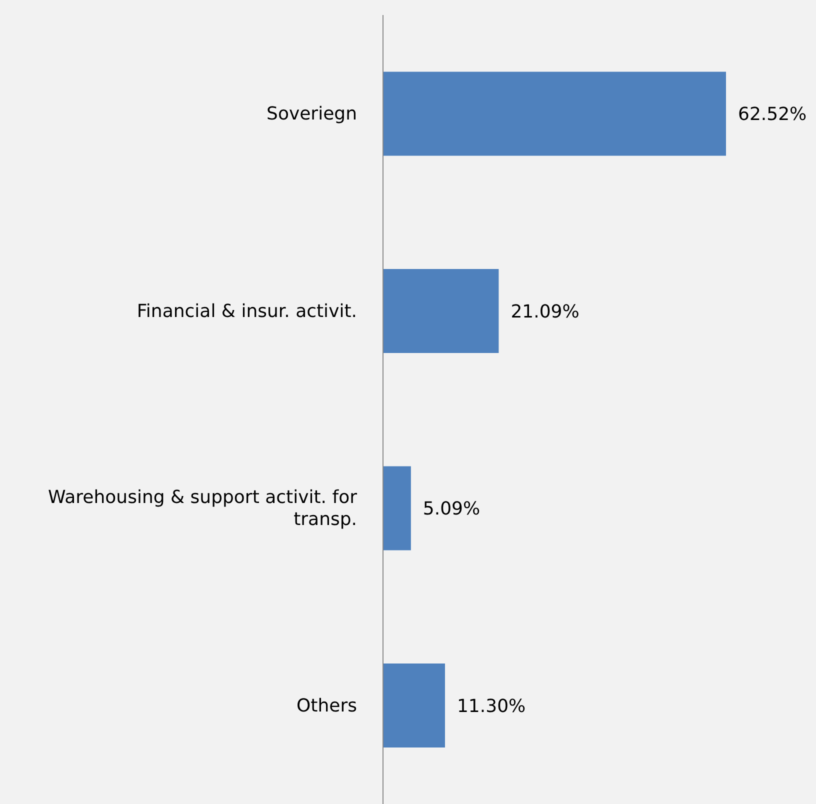  I want to click on y-tick-label: Others, so click(326, 705).